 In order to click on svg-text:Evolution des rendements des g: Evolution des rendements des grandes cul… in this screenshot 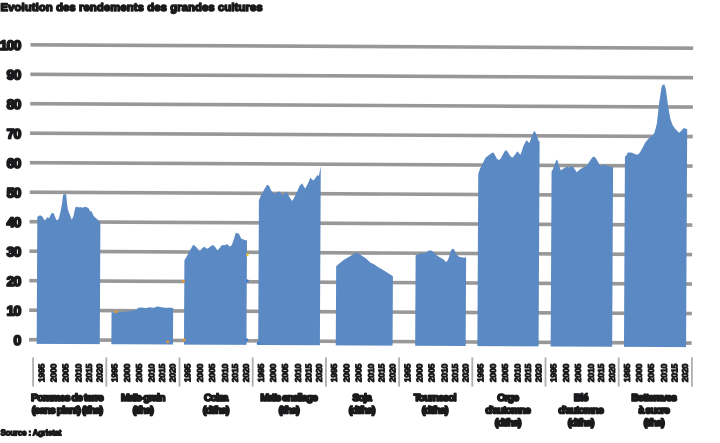, I will do `click(132, 8)`.